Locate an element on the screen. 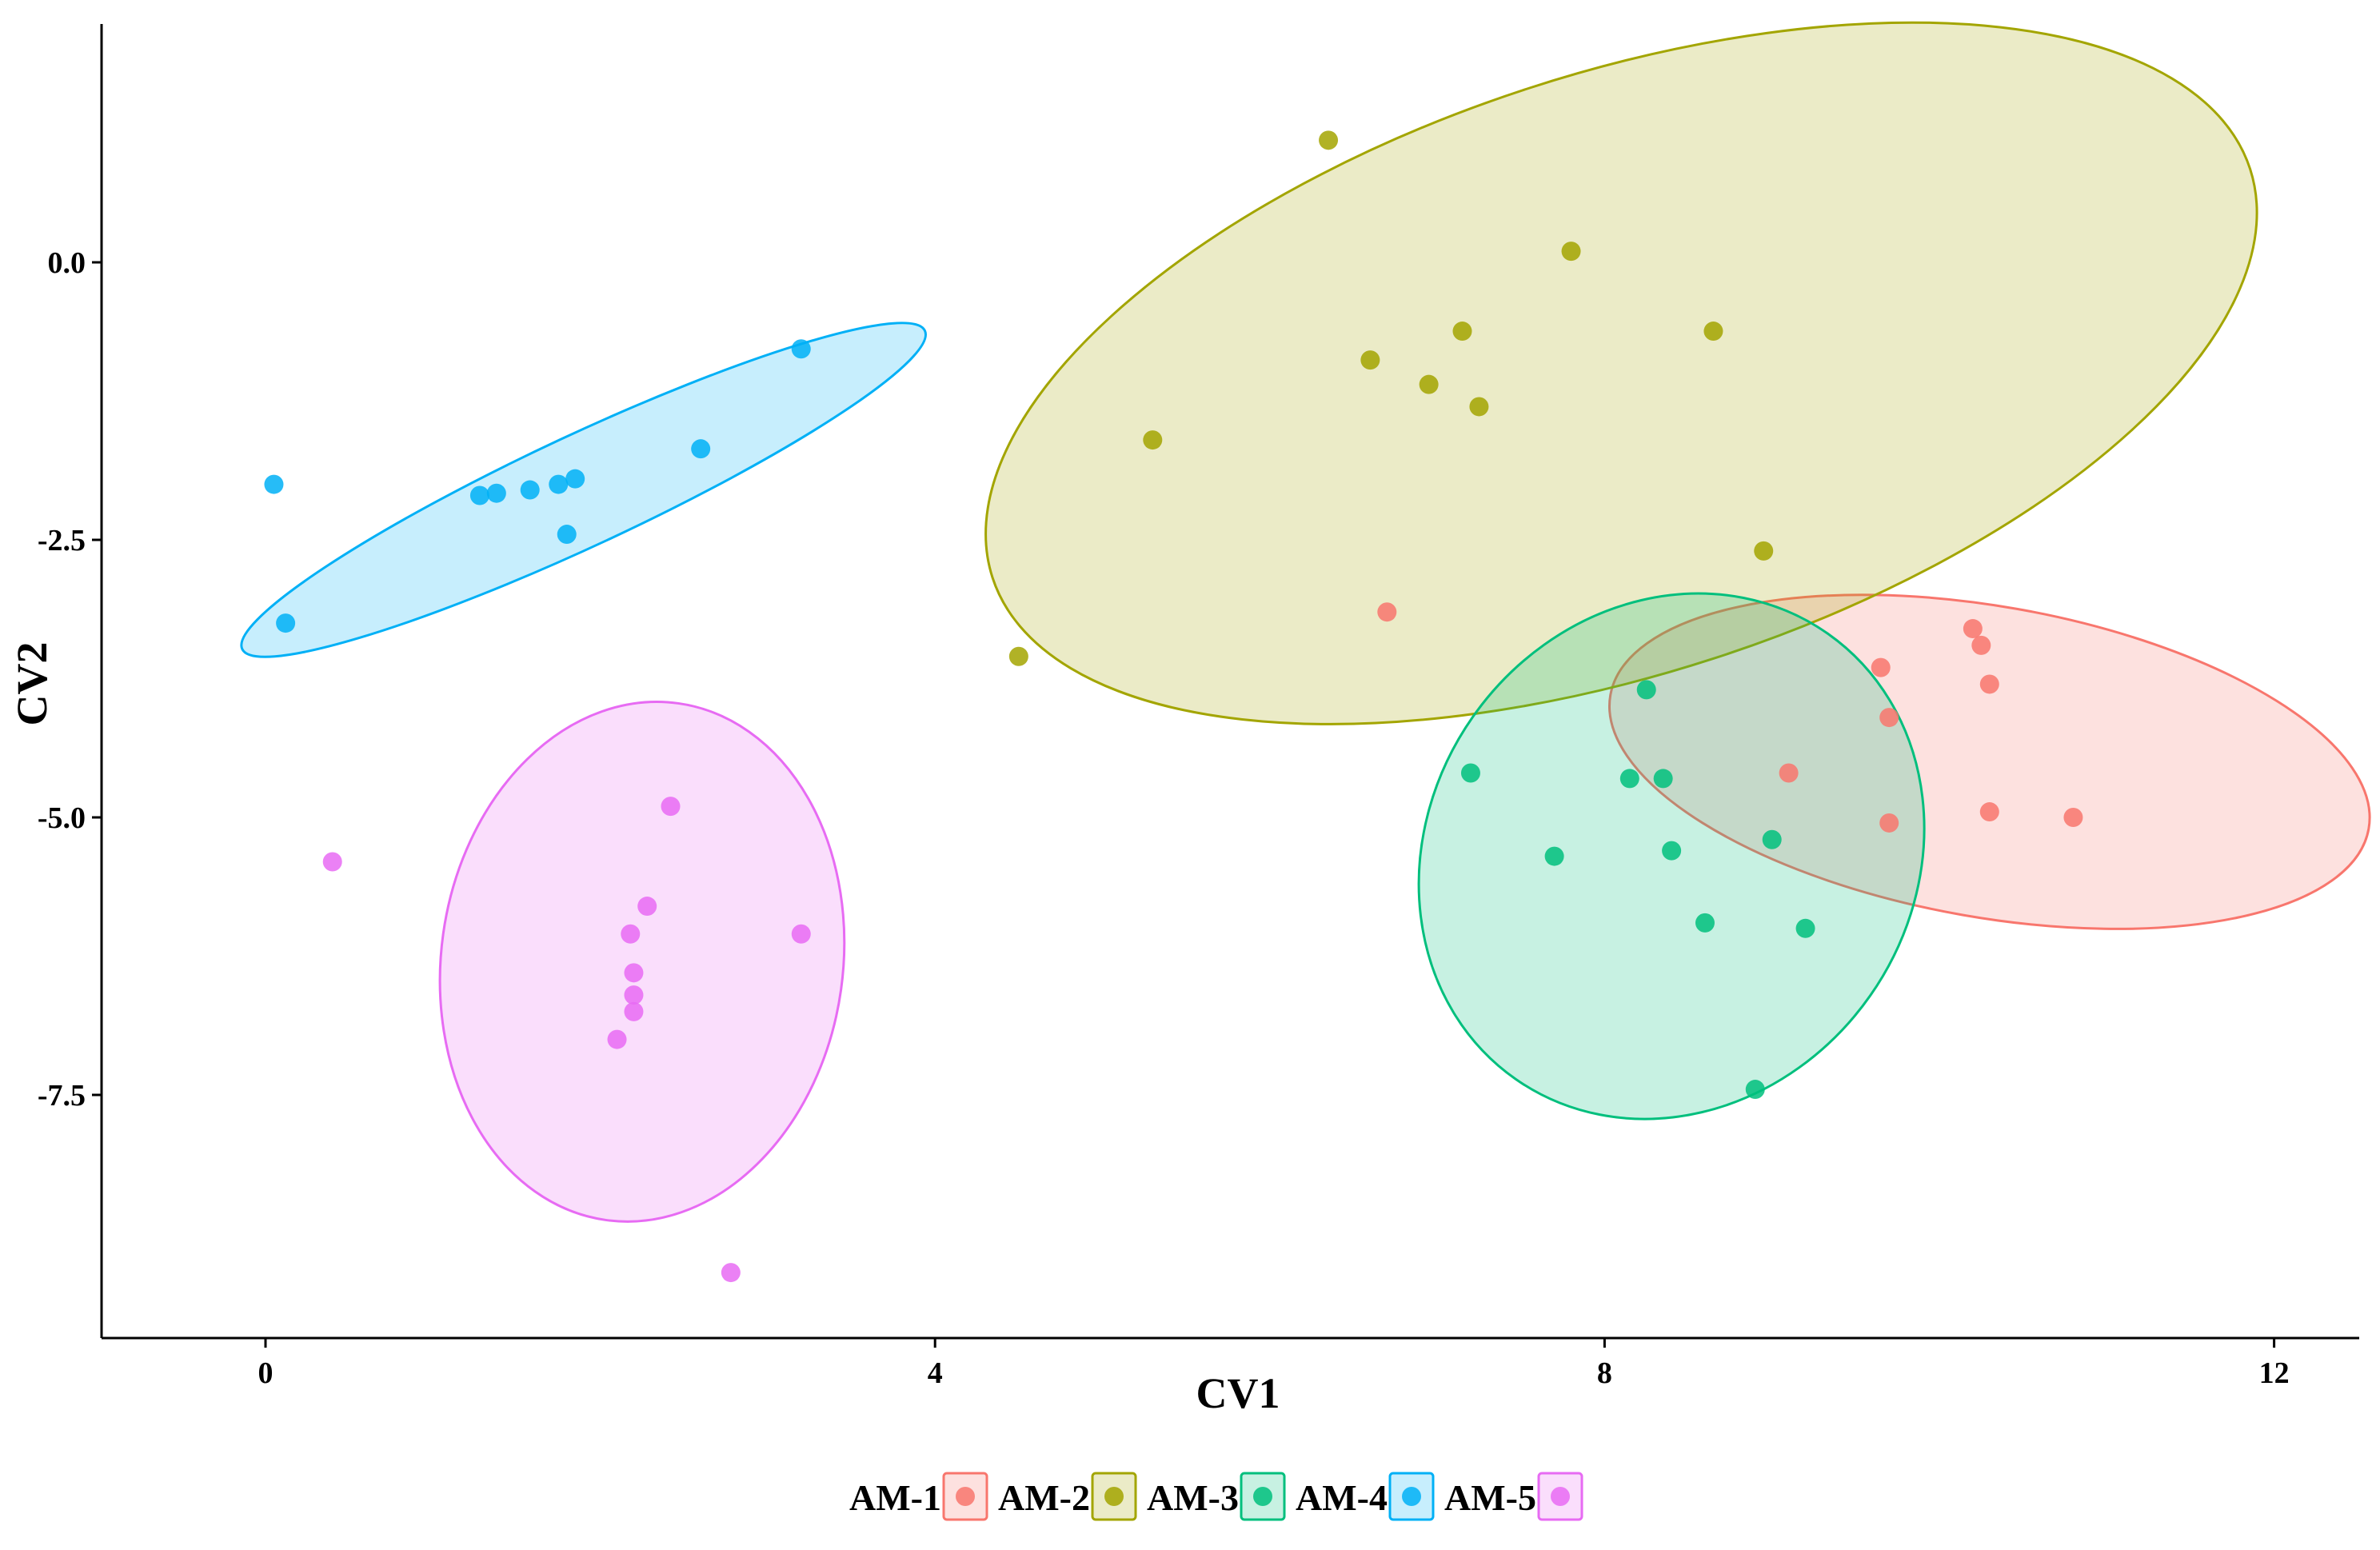 This screenshot has height=1550, width=2380. x-axis-title: CV1 is located at coordinates (1238, 1393).